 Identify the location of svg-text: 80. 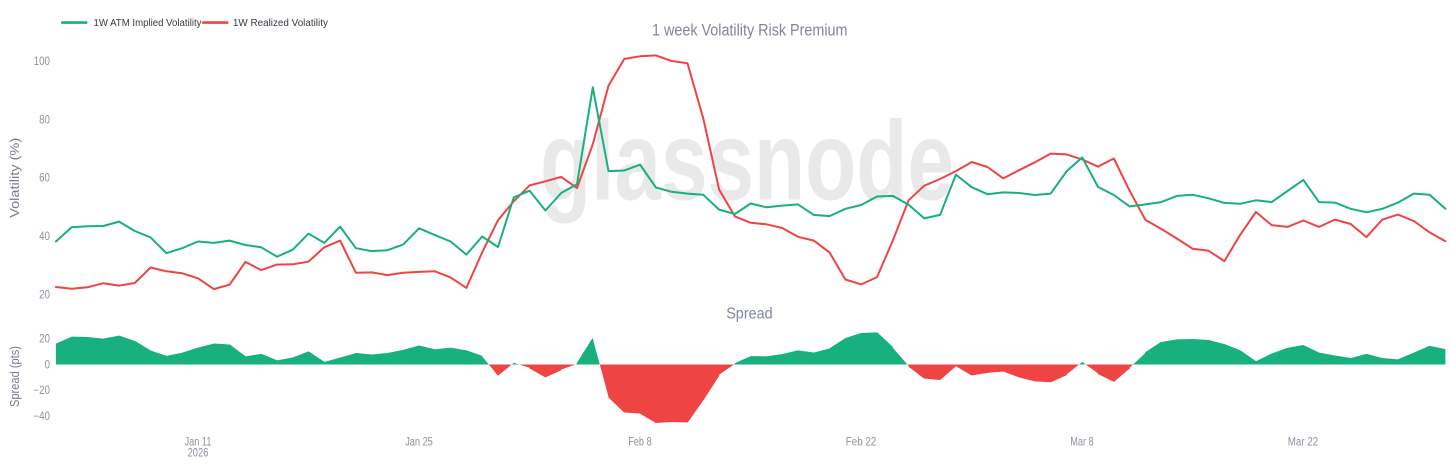
(44, 120).